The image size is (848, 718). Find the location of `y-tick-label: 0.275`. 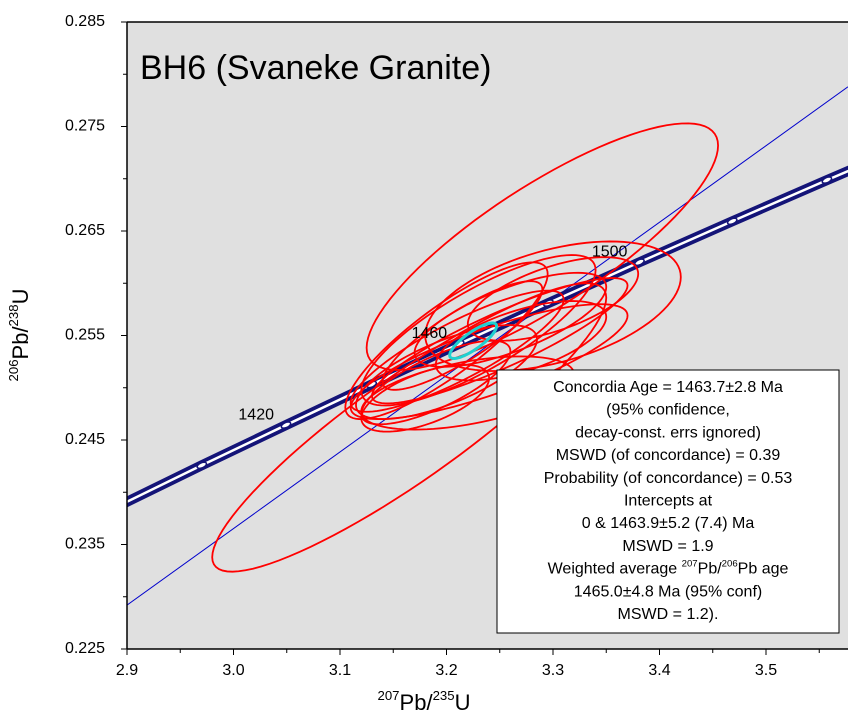

y-tick-label: 0.275 is located at coordinates (85, 126).